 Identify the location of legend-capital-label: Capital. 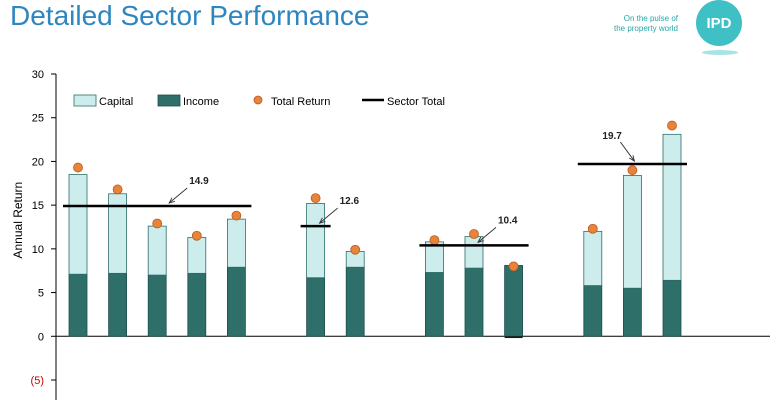
(116, 102).